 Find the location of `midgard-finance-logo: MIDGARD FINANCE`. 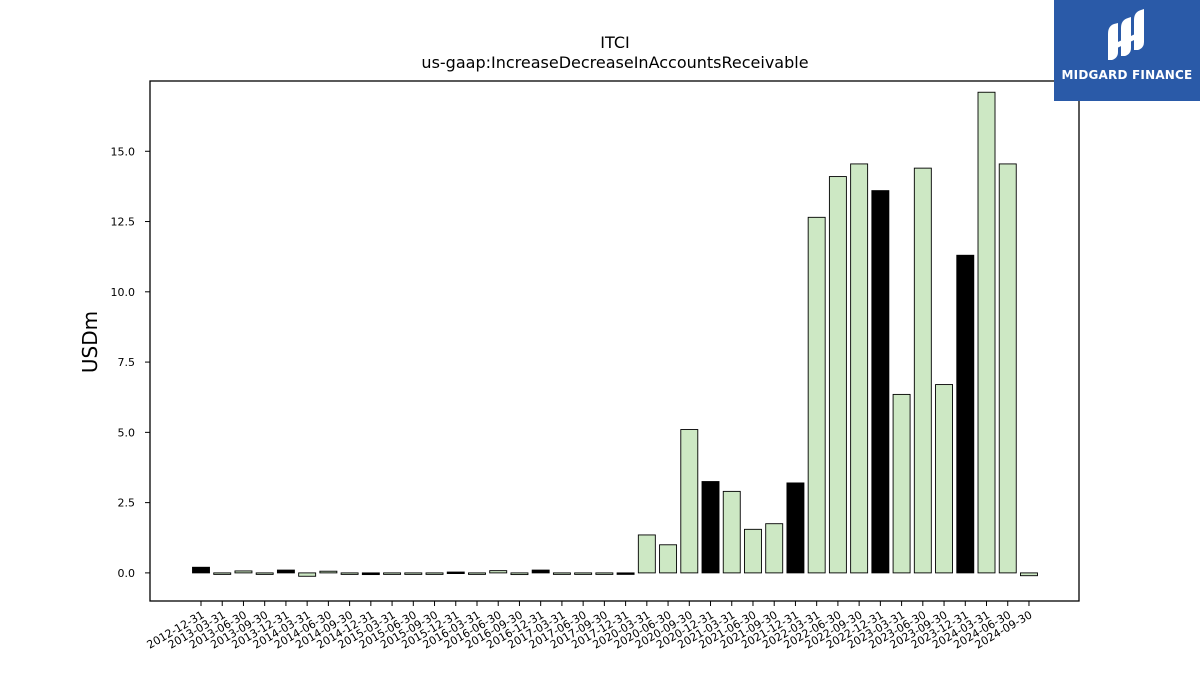

midgard-finance-logo: MIDGARD FINANCE is located at coordinates (1127, 50).